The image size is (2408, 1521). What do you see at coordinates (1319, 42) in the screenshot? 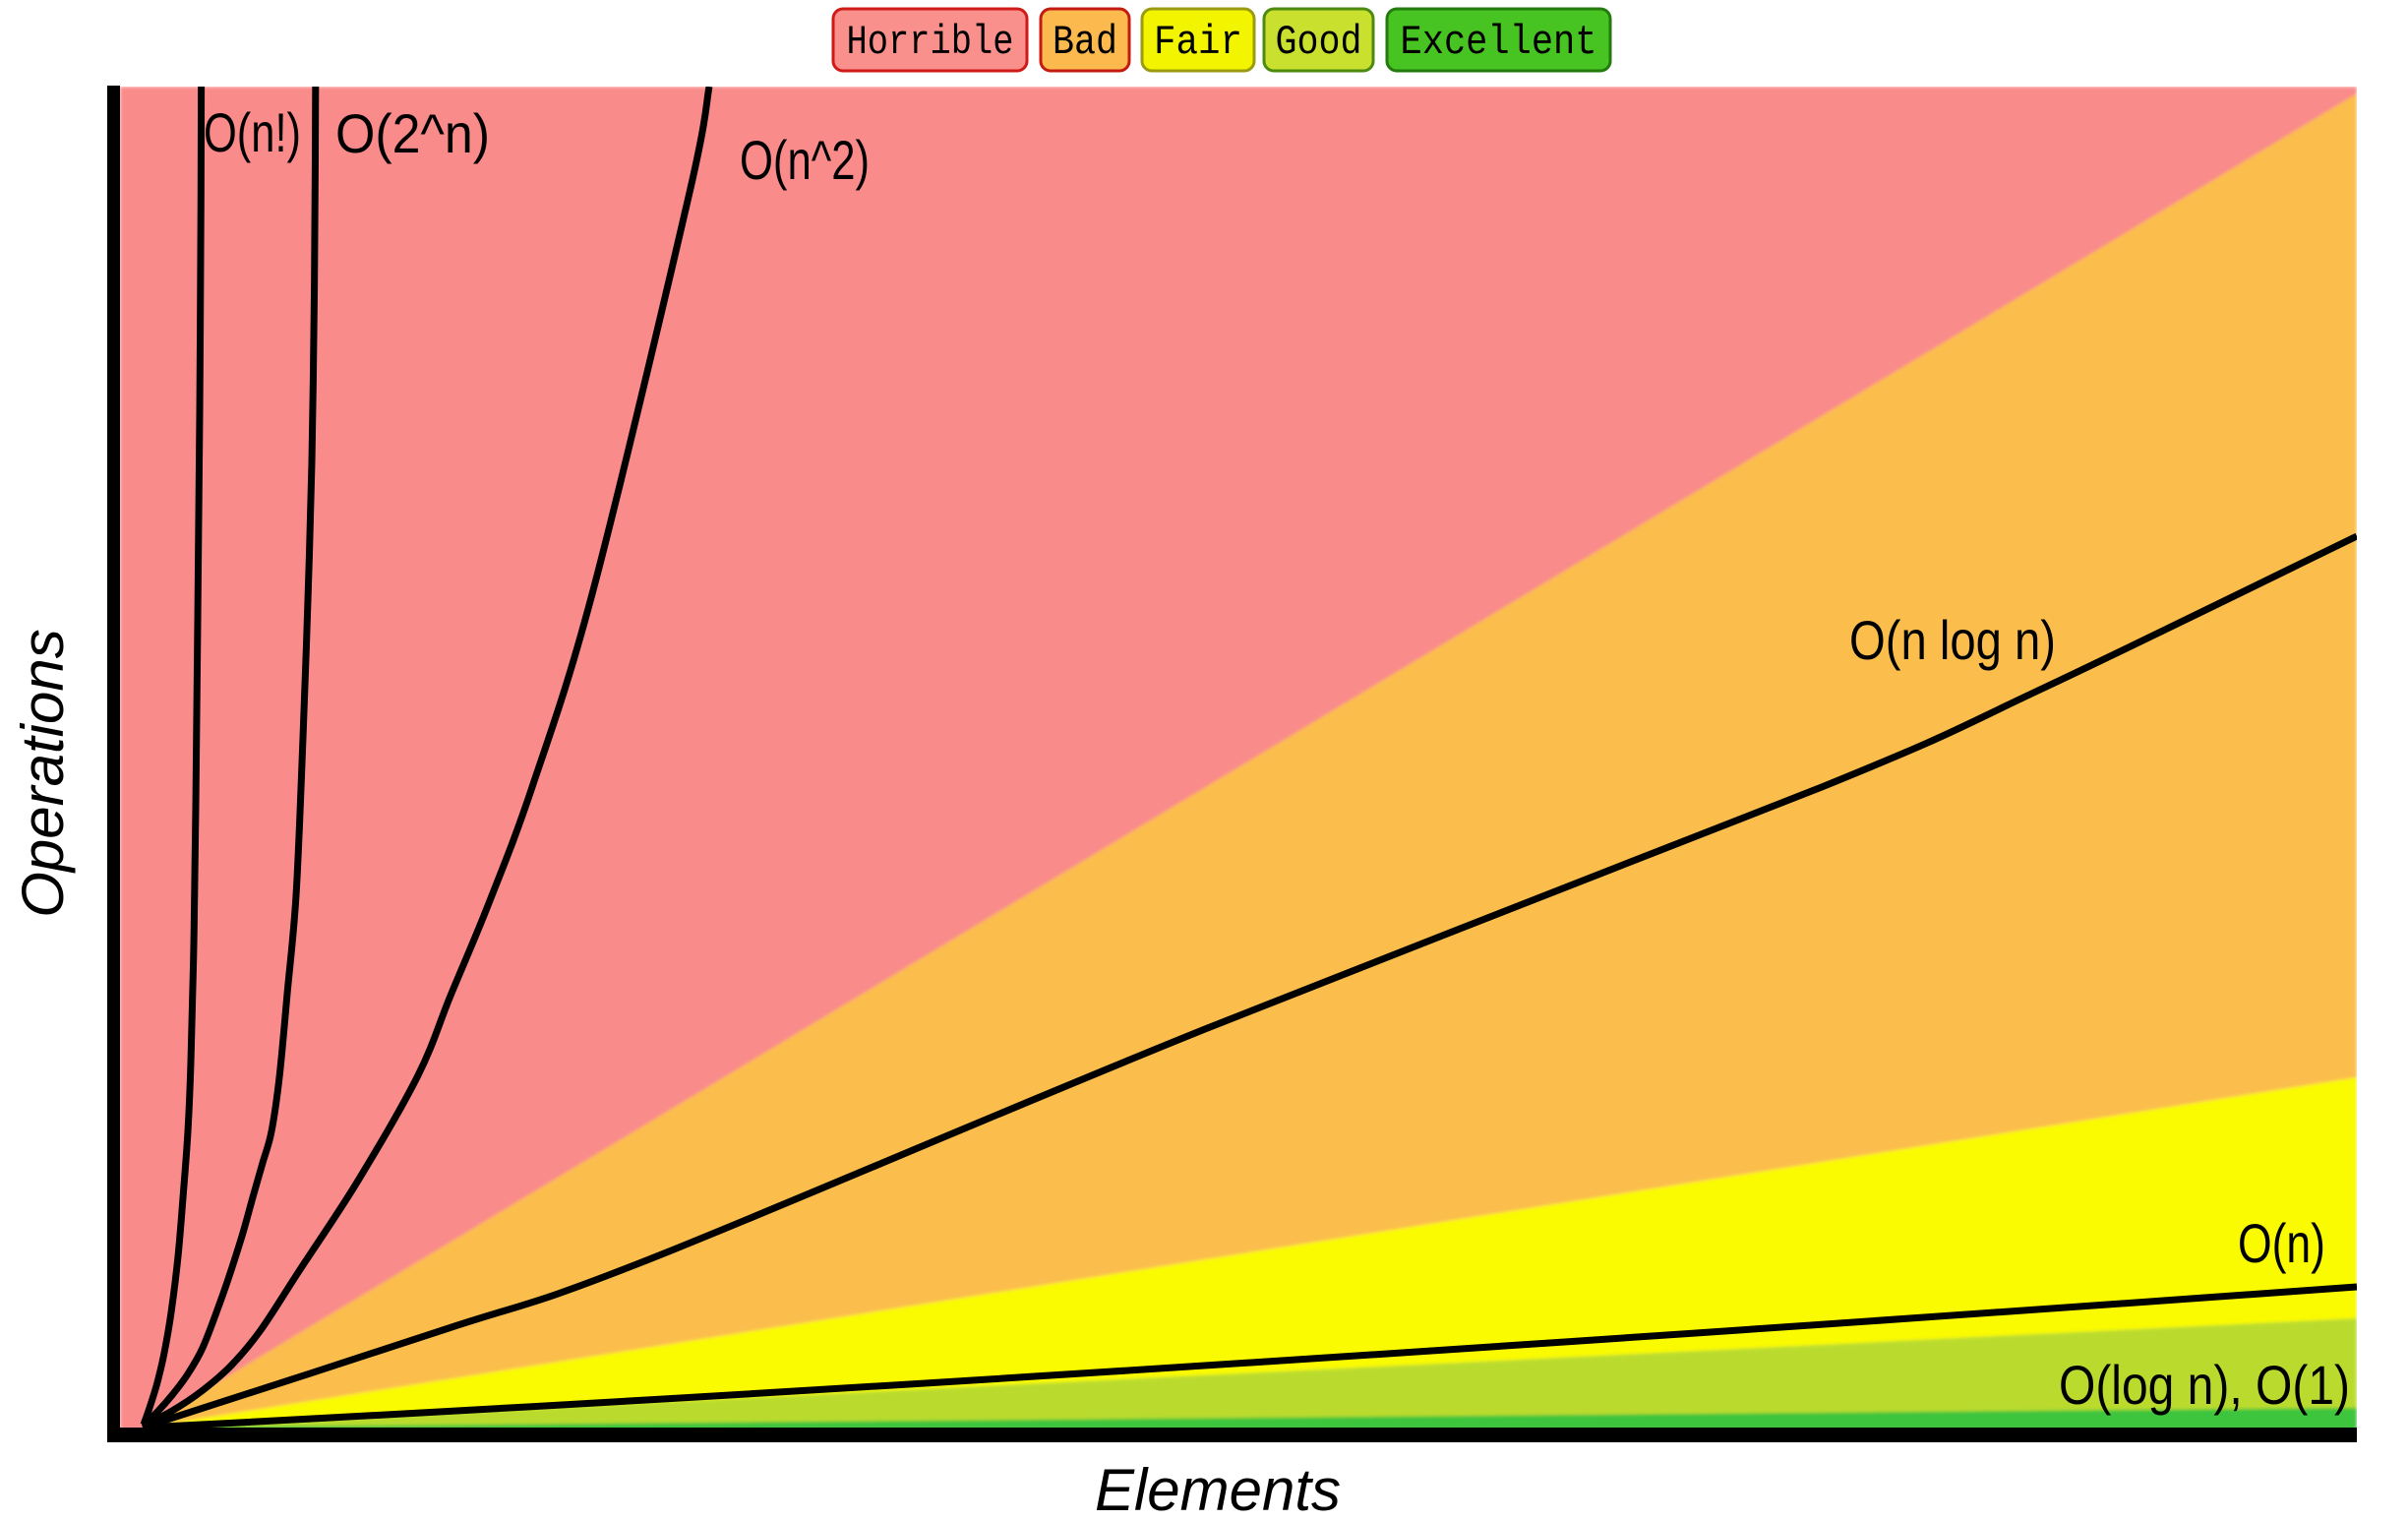
I see `svg-text: Good` at bounding box center [1319, 42].